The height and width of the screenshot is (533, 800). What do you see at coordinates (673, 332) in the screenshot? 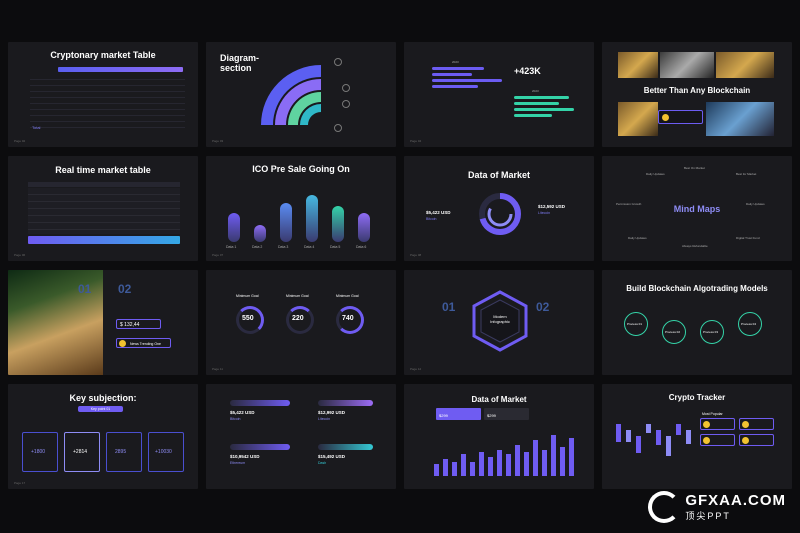
I see `process-label: Process 02` at bounding box center [673, 332].